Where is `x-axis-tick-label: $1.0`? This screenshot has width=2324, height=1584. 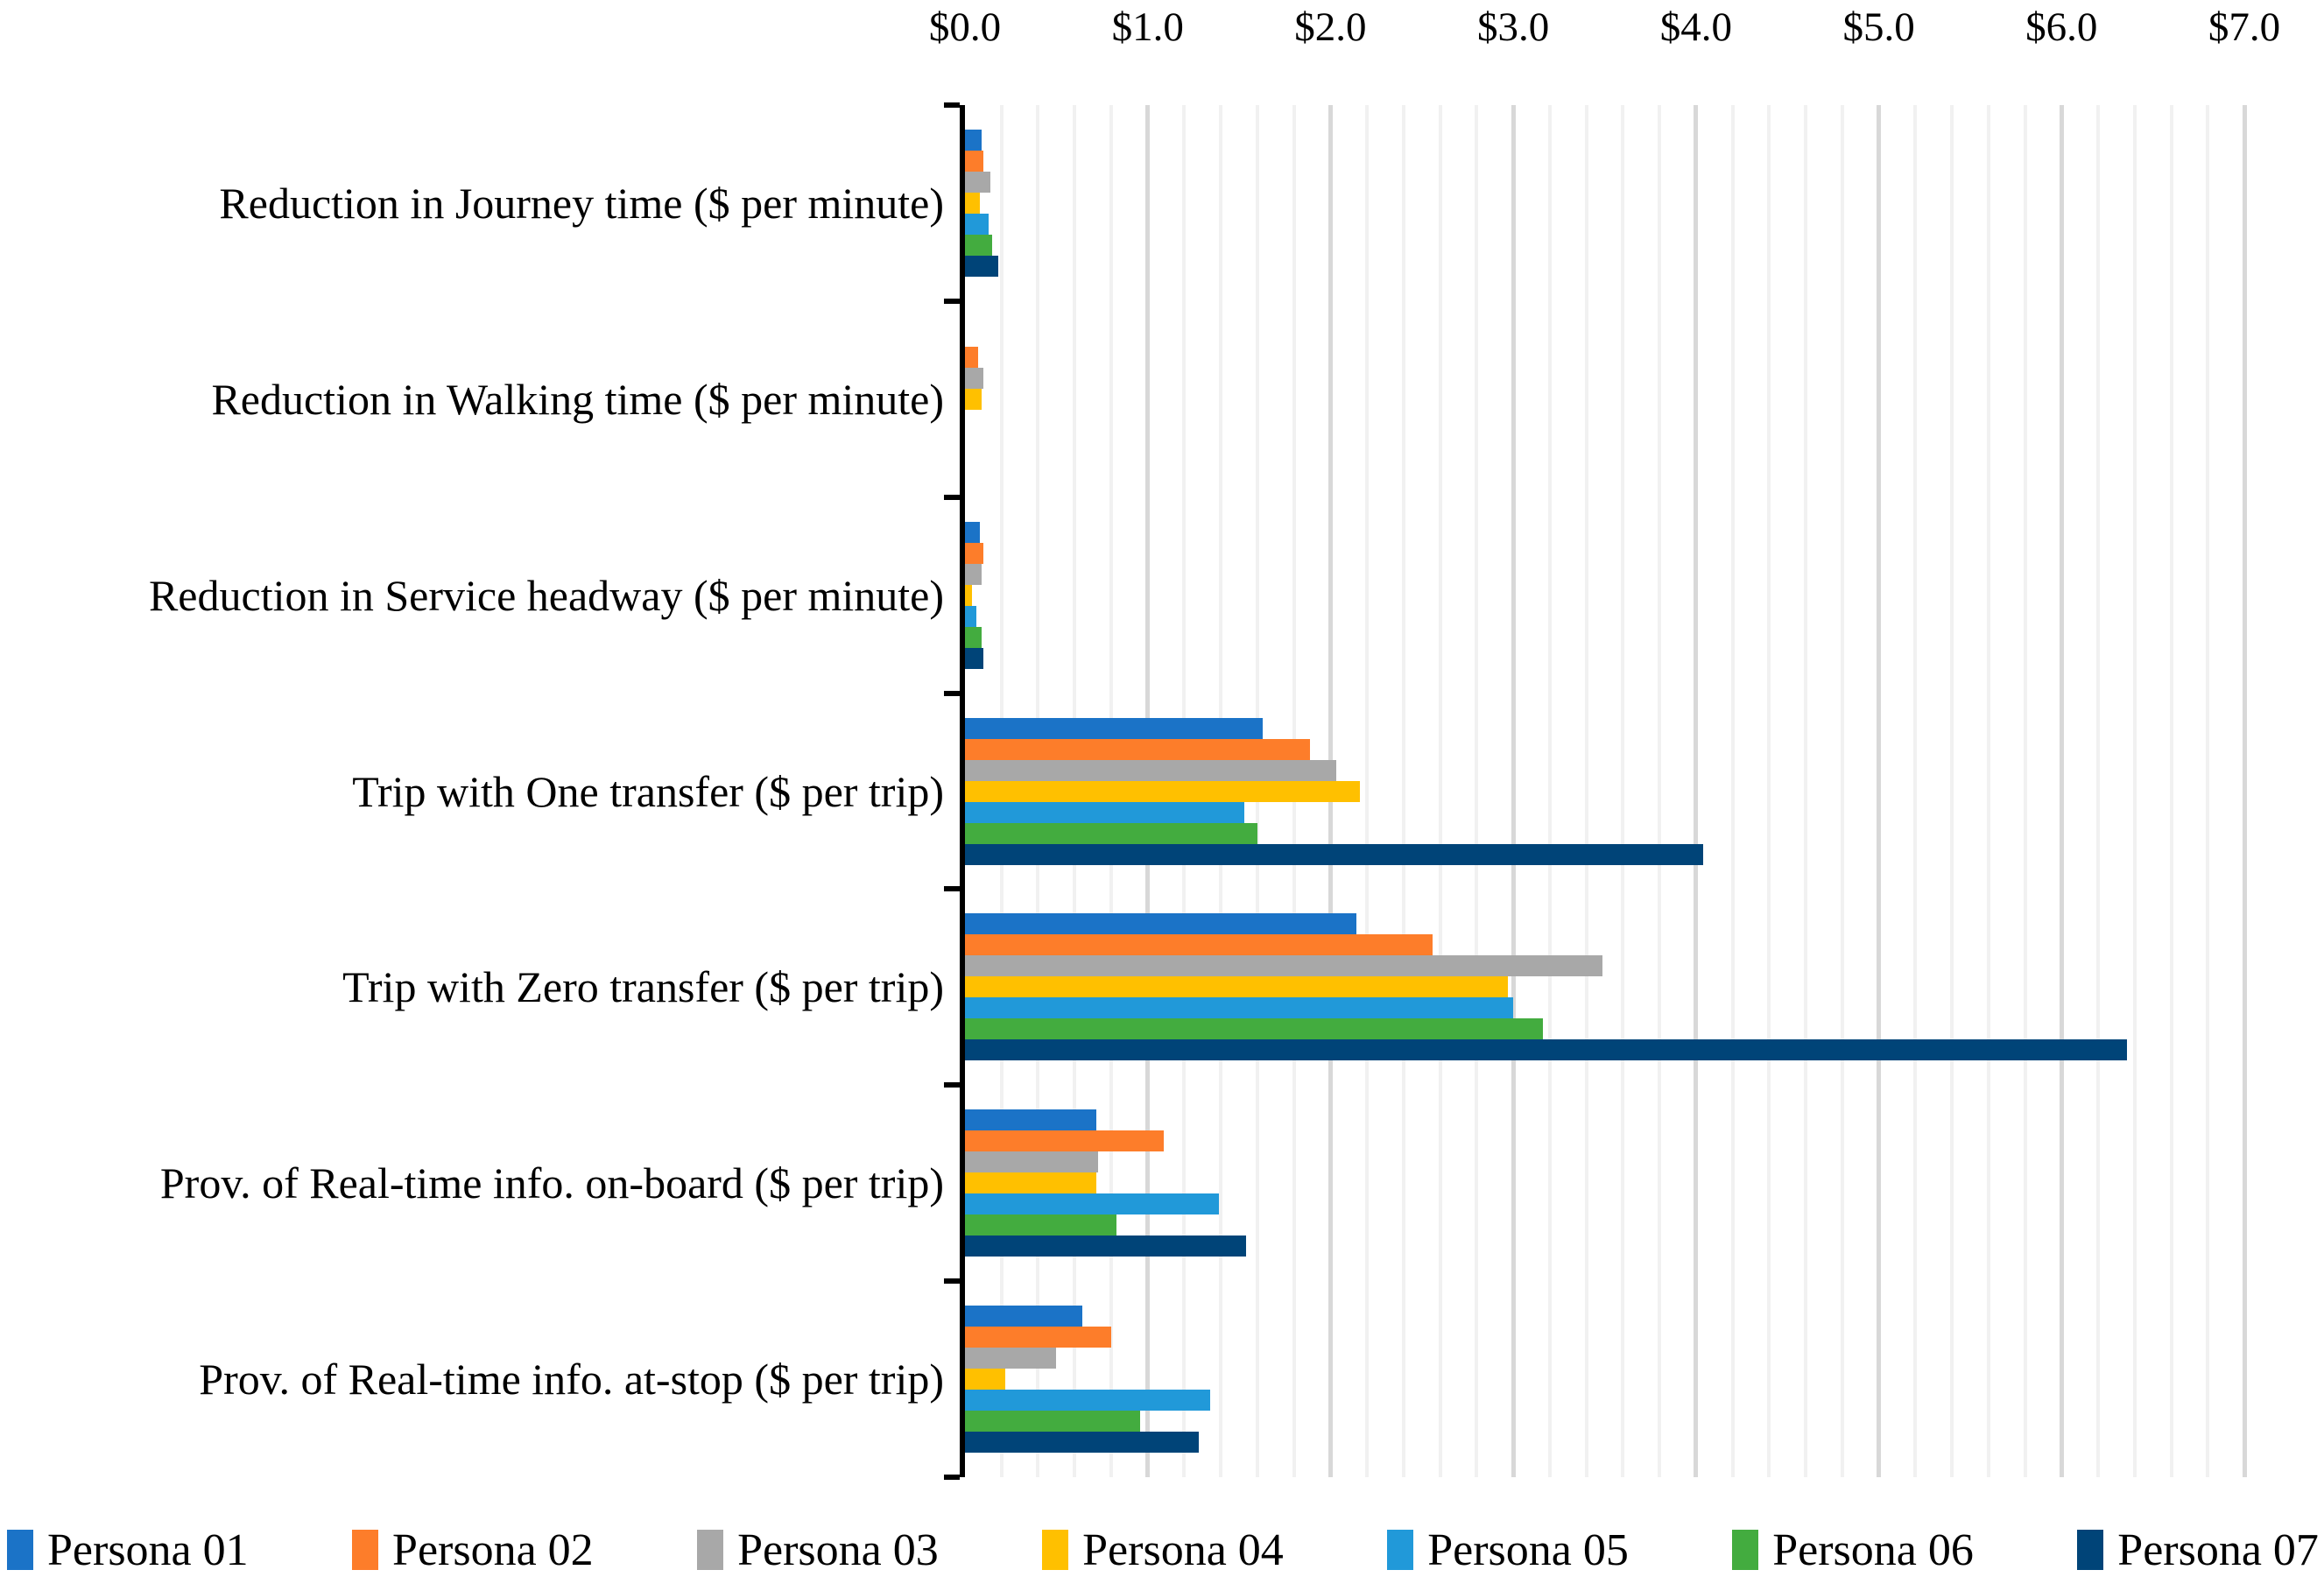
x-axis-tick-label: $1.0 is located at coordinates (1147, 27).